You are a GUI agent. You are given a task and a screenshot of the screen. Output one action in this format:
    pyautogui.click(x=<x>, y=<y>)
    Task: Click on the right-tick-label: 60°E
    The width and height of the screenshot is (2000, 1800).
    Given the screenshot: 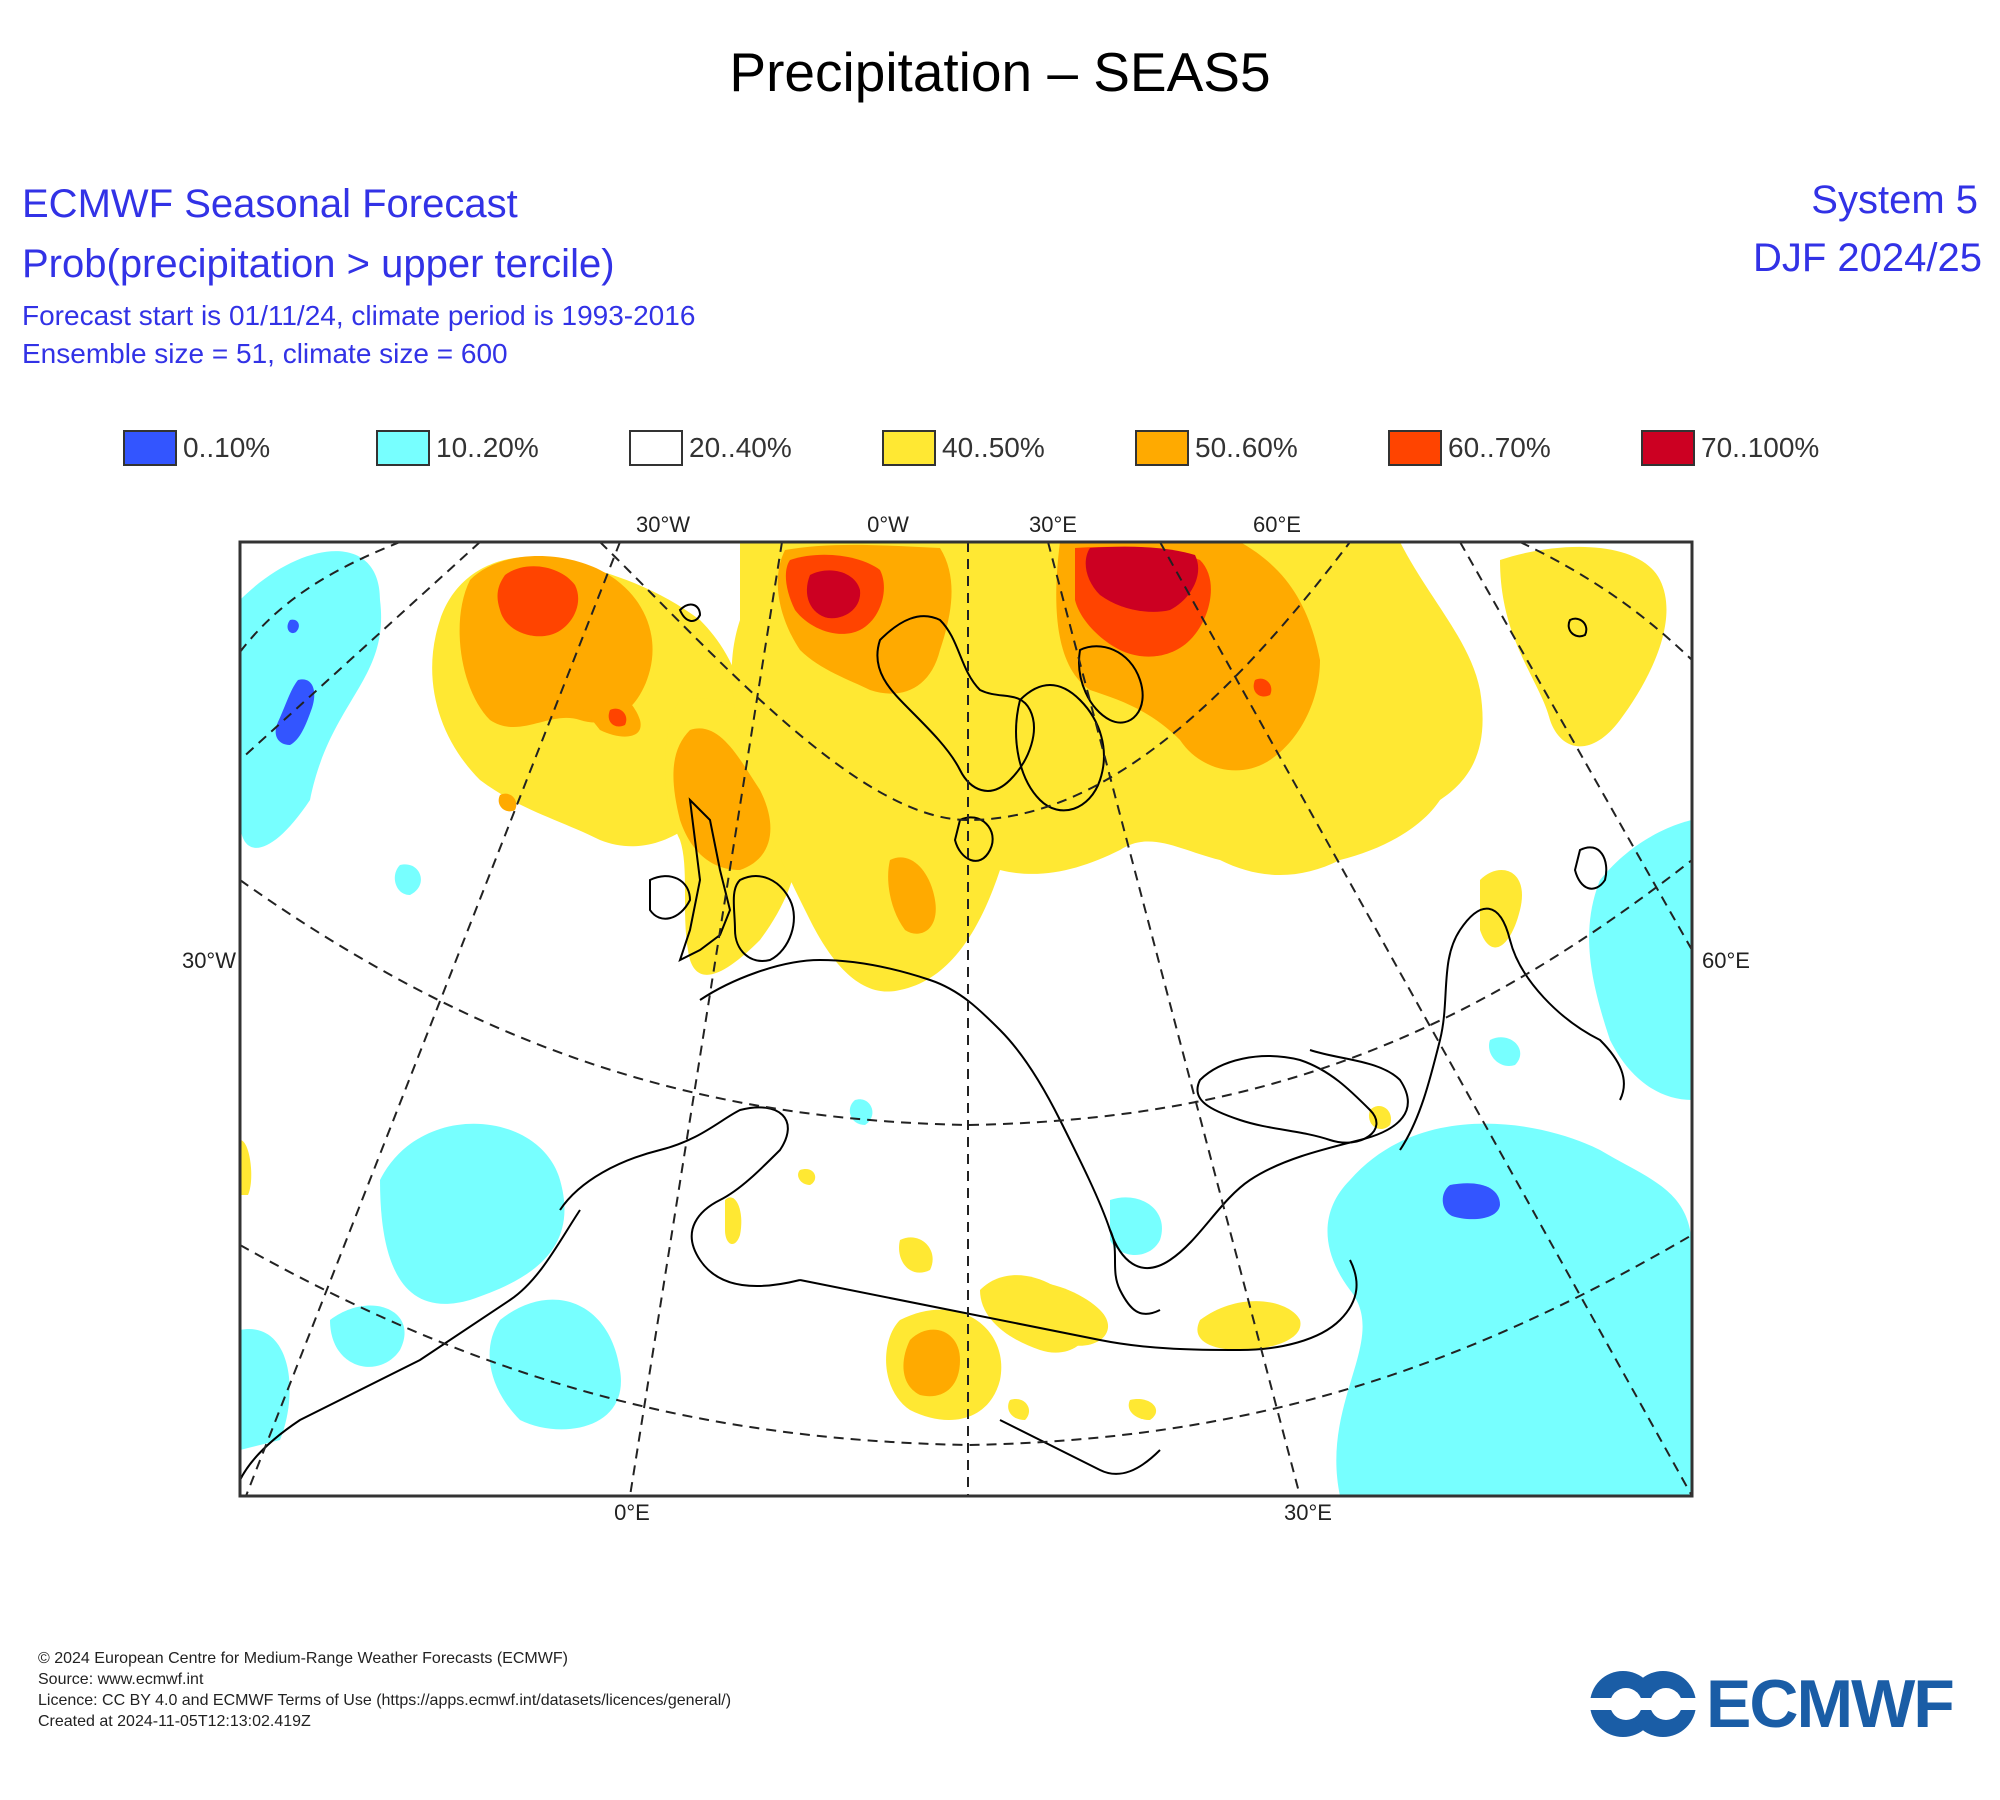 What is the action you would take?
    pyautogui.click(x=1726, y=960)
    